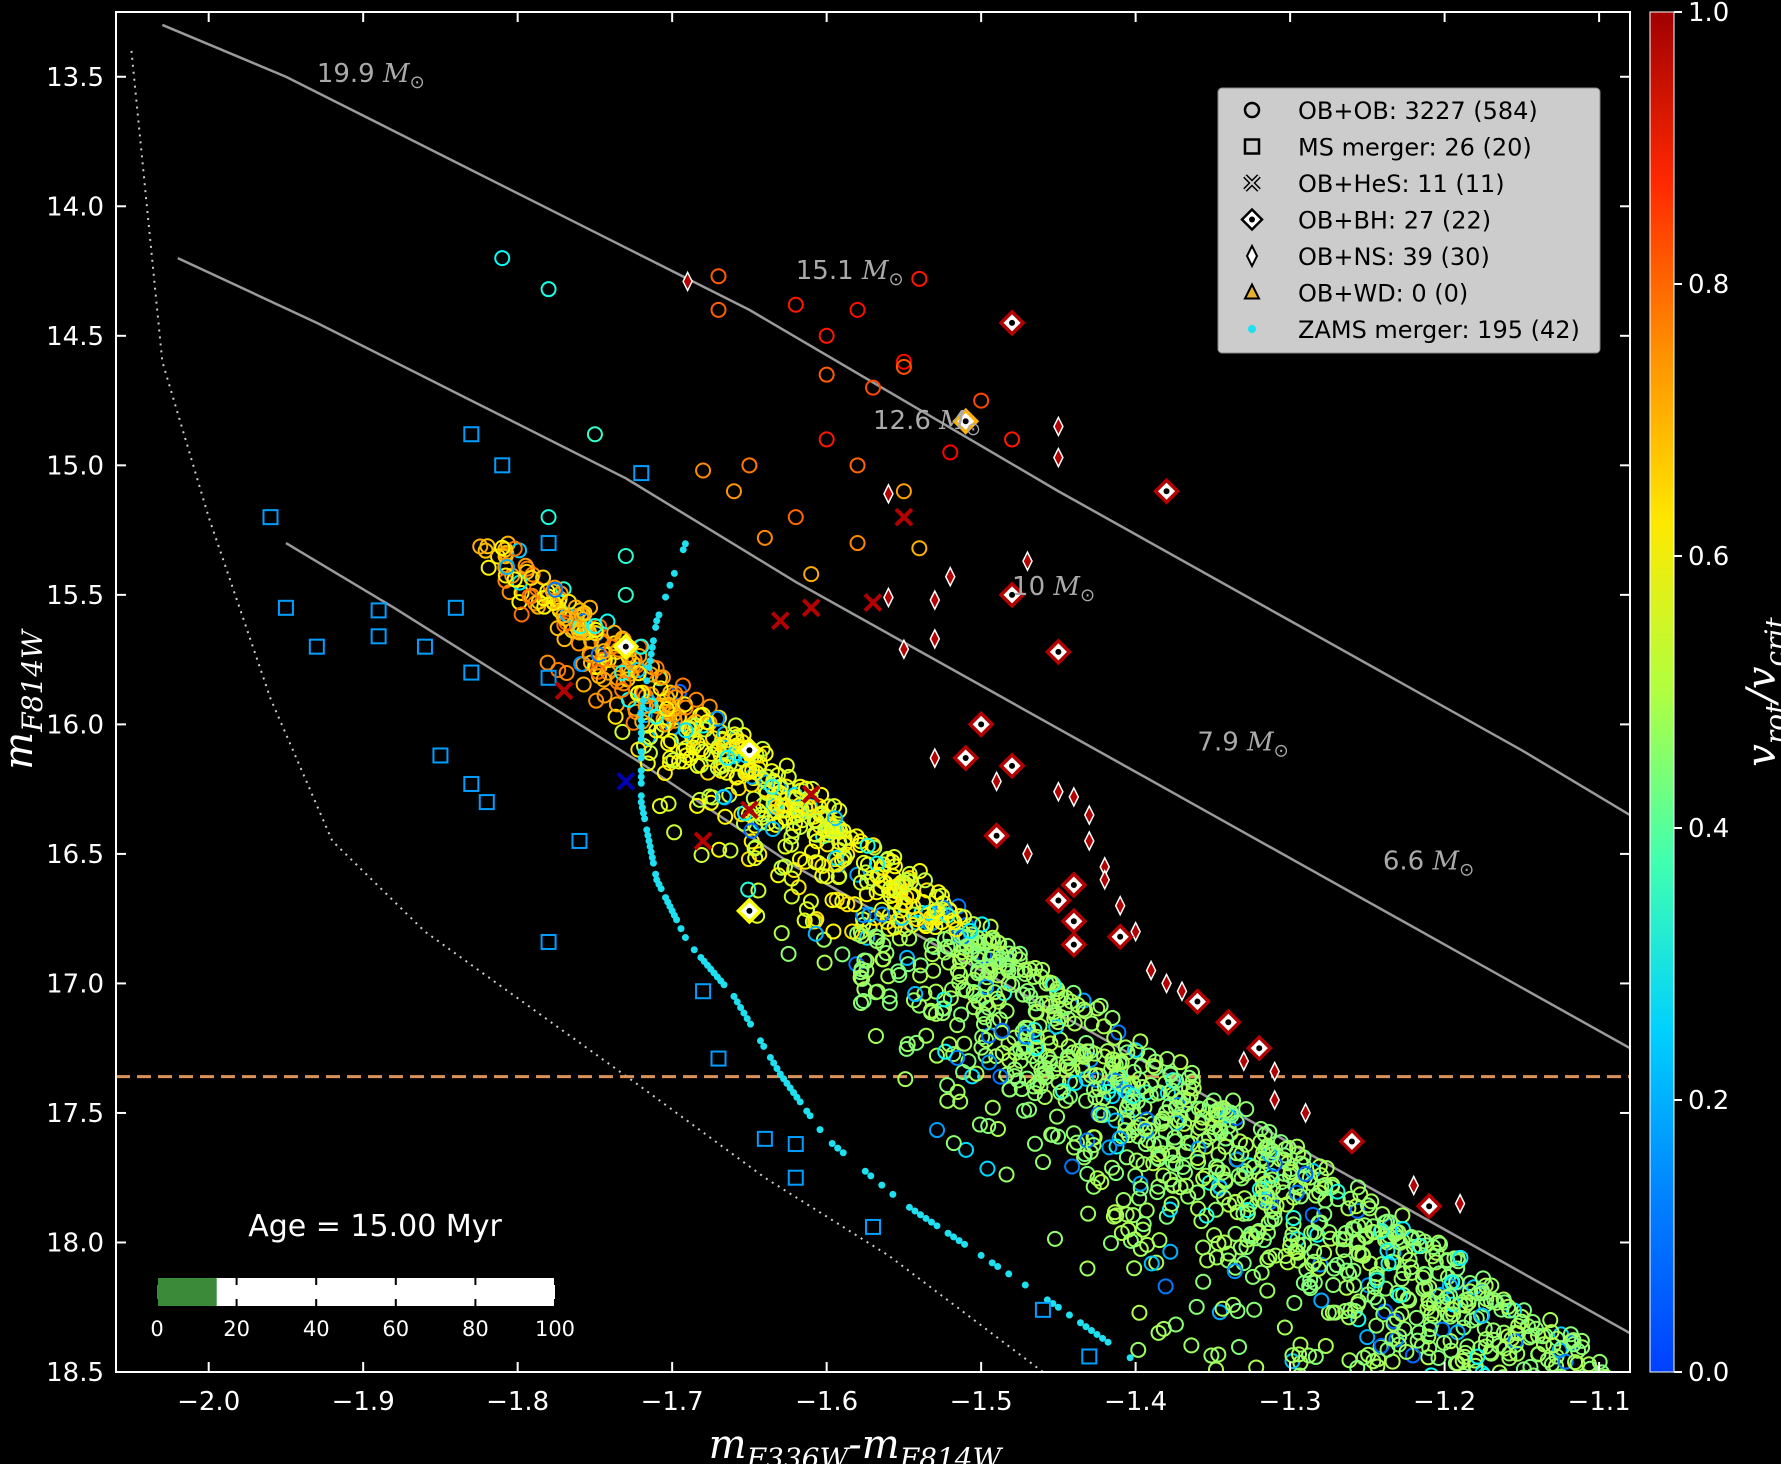 Image resolution: width=1781 pixels, height=1464 pixels. Describe the element at coordinates (1355, 294) in the screenshot. I see `legend-entry: OB+WD: 0 (0)` at that location.